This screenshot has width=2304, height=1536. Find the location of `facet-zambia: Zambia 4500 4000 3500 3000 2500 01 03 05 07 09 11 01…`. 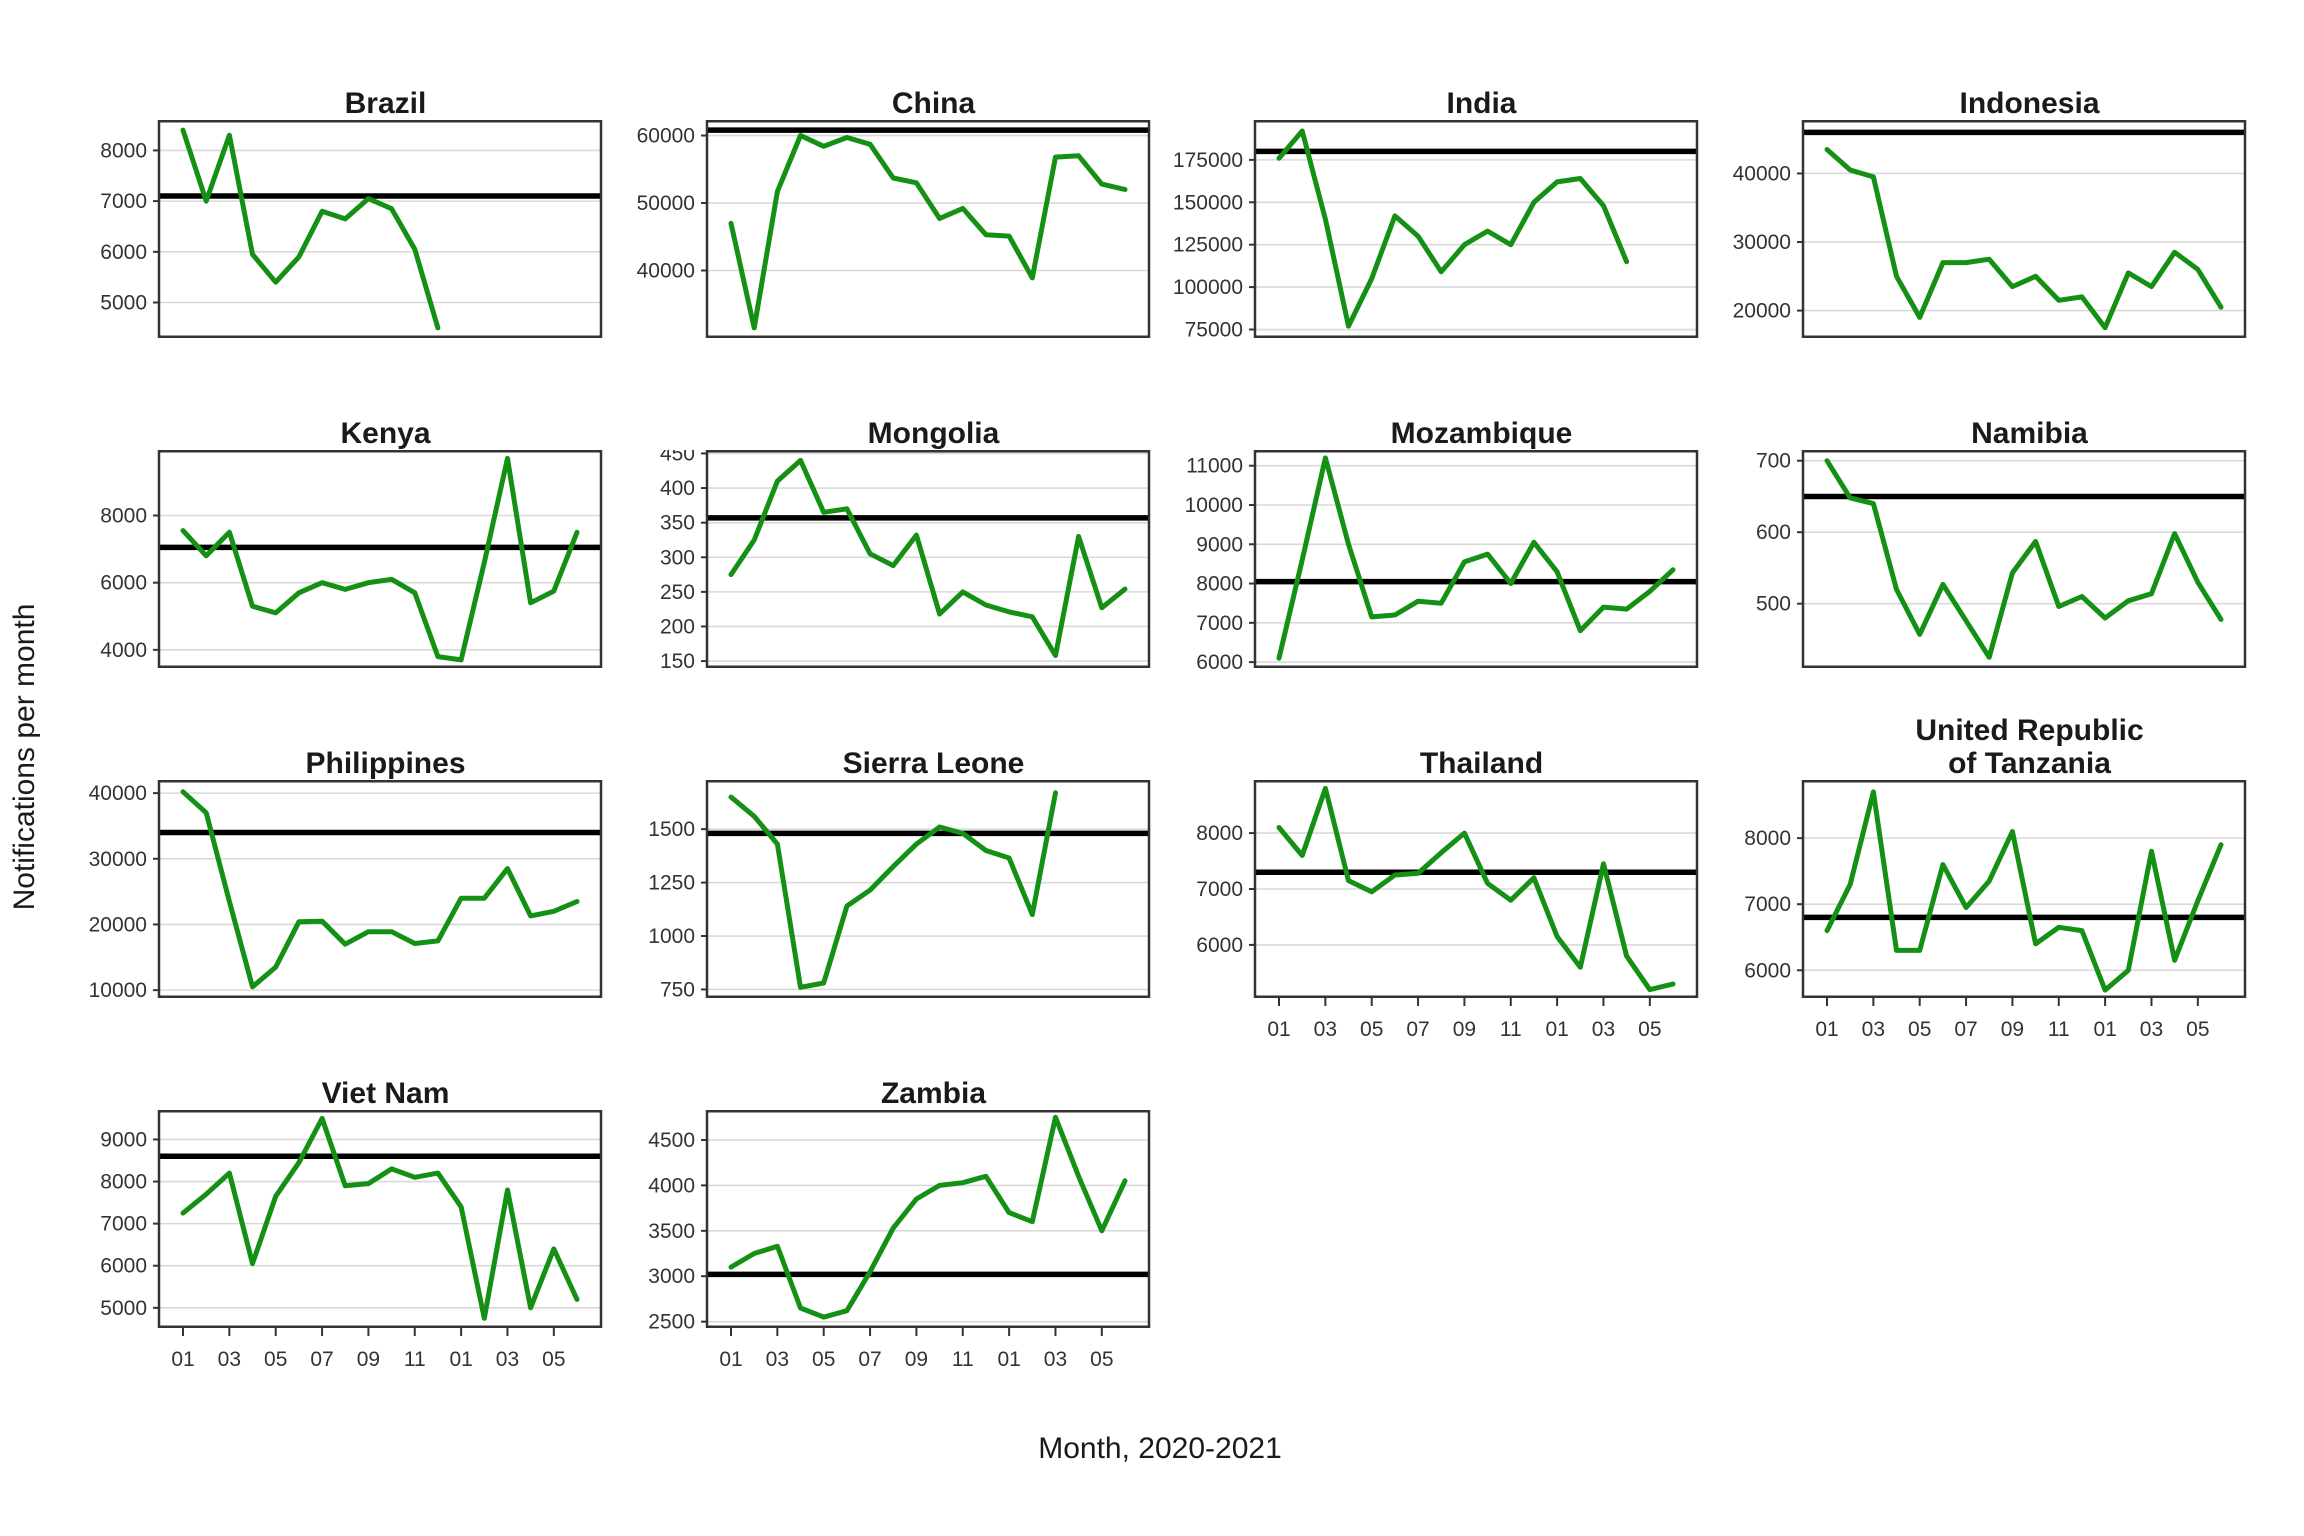

facet-zambia: Zambia 4500 4000 3500 3000 2500 01 03 05 07 09 11 01… is located at coordinates (886, 1213).